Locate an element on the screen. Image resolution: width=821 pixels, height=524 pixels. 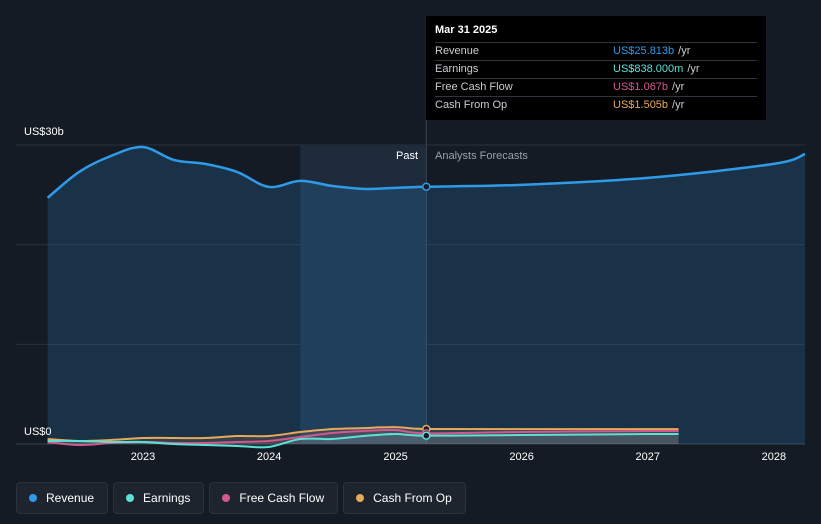
tooltip-row: Free Cash Flow US$1.067b/yr is located at coordinates (596, 87).